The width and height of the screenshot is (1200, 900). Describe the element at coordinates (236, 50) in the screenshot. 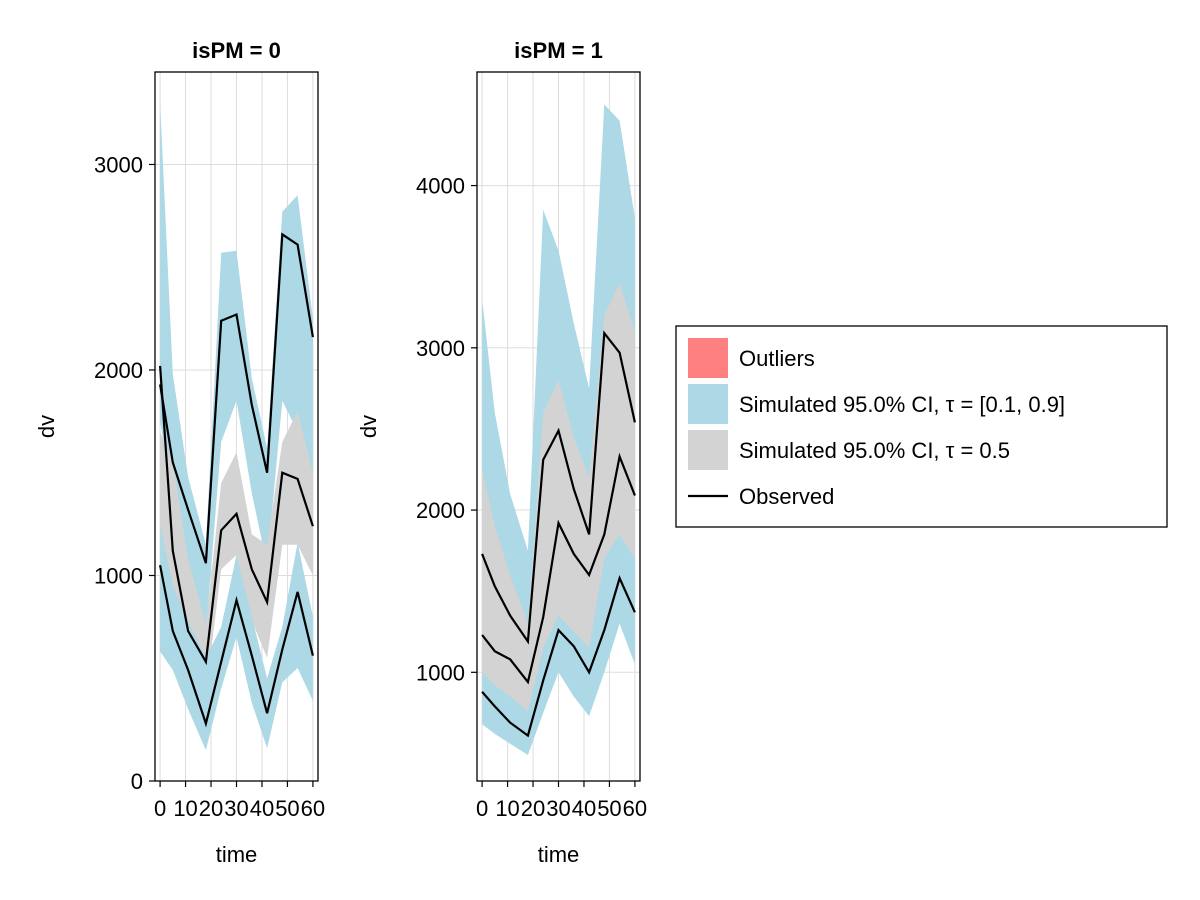

I see `panel-title: isPM = 0` at that location.